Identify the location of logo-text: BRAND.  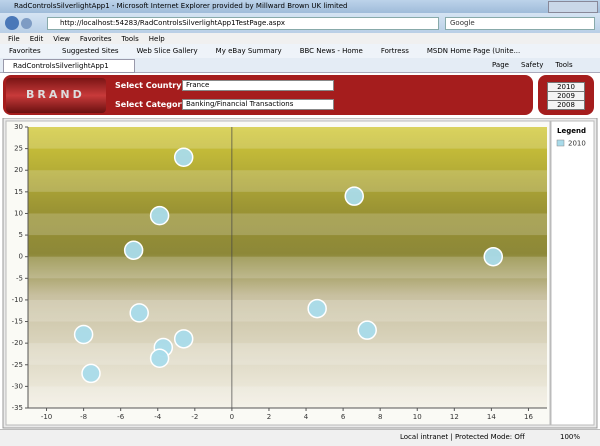
(55, 94).